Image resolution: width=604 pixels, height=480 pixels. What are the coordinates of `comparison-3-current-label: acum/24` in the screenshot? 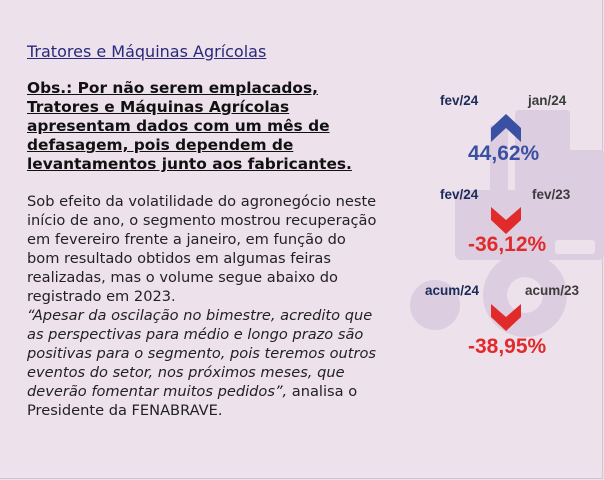 It's located at (452, 290).